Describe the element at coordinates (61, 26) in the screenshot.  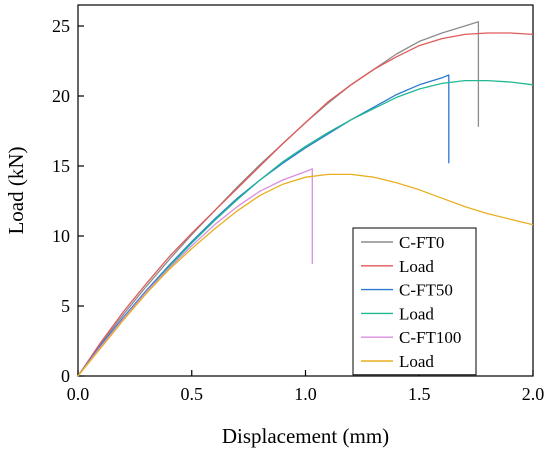
I see `y-tick-label: 25` at that location.